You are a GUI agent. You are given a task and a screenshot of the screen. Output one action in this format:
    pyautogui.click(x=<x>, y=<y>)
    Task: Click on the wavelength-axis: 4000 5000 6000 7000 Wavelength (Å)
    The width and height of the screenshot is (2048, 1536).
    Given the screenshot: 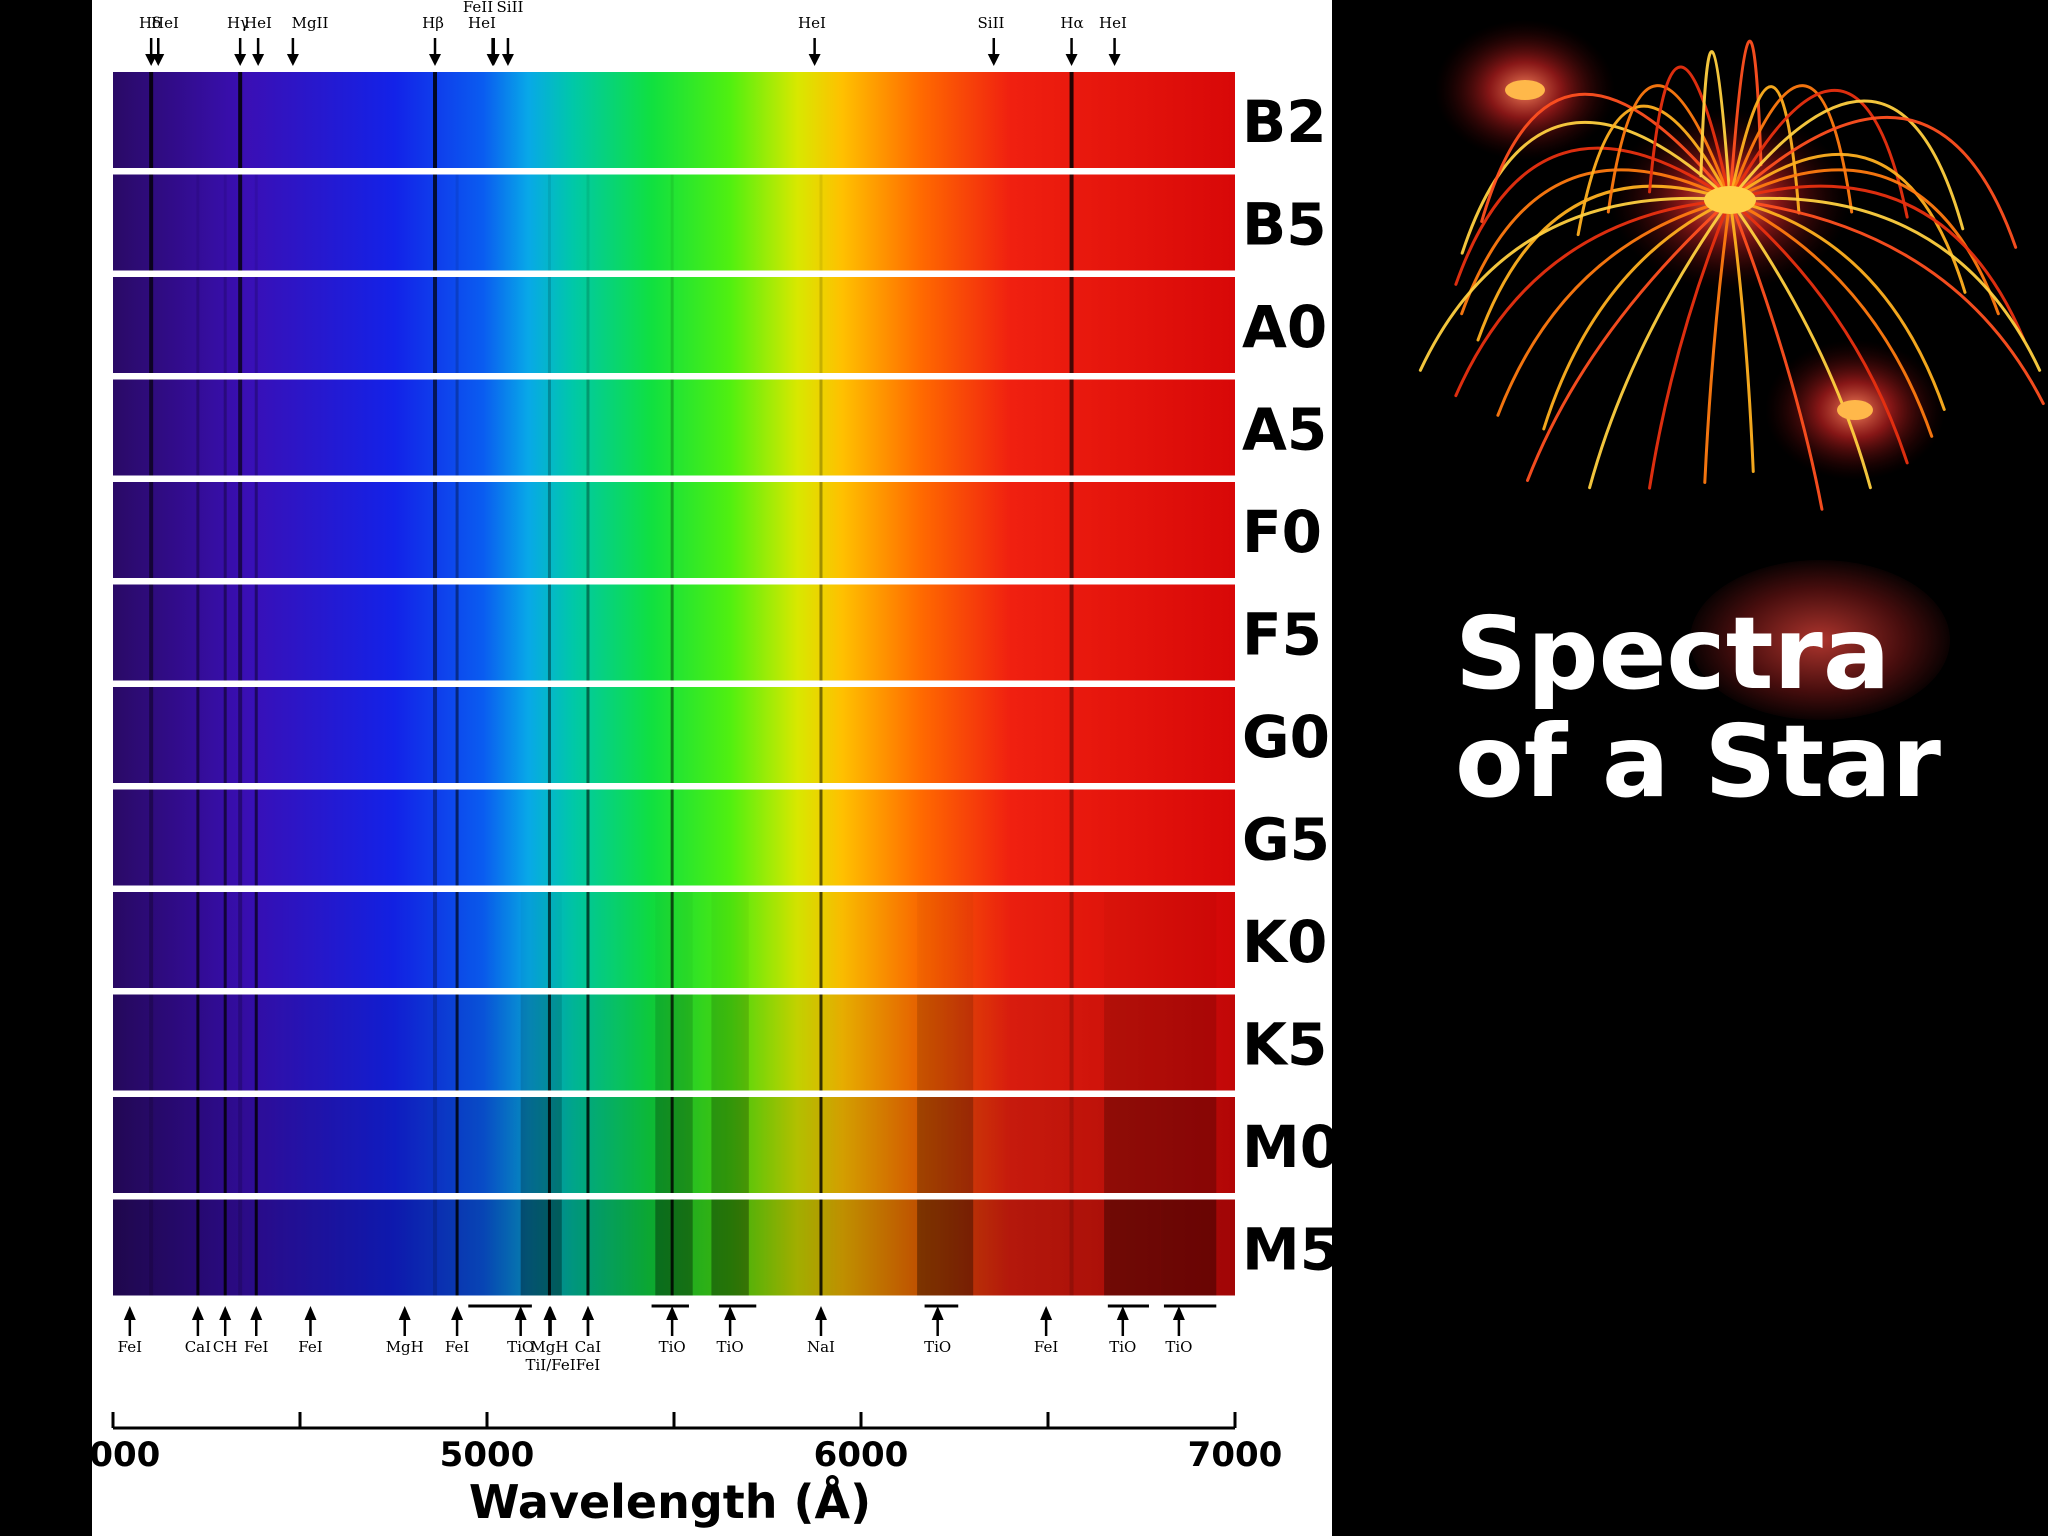 What is the action you would take?
    pyautogui.click(x=674, y=1470)
    